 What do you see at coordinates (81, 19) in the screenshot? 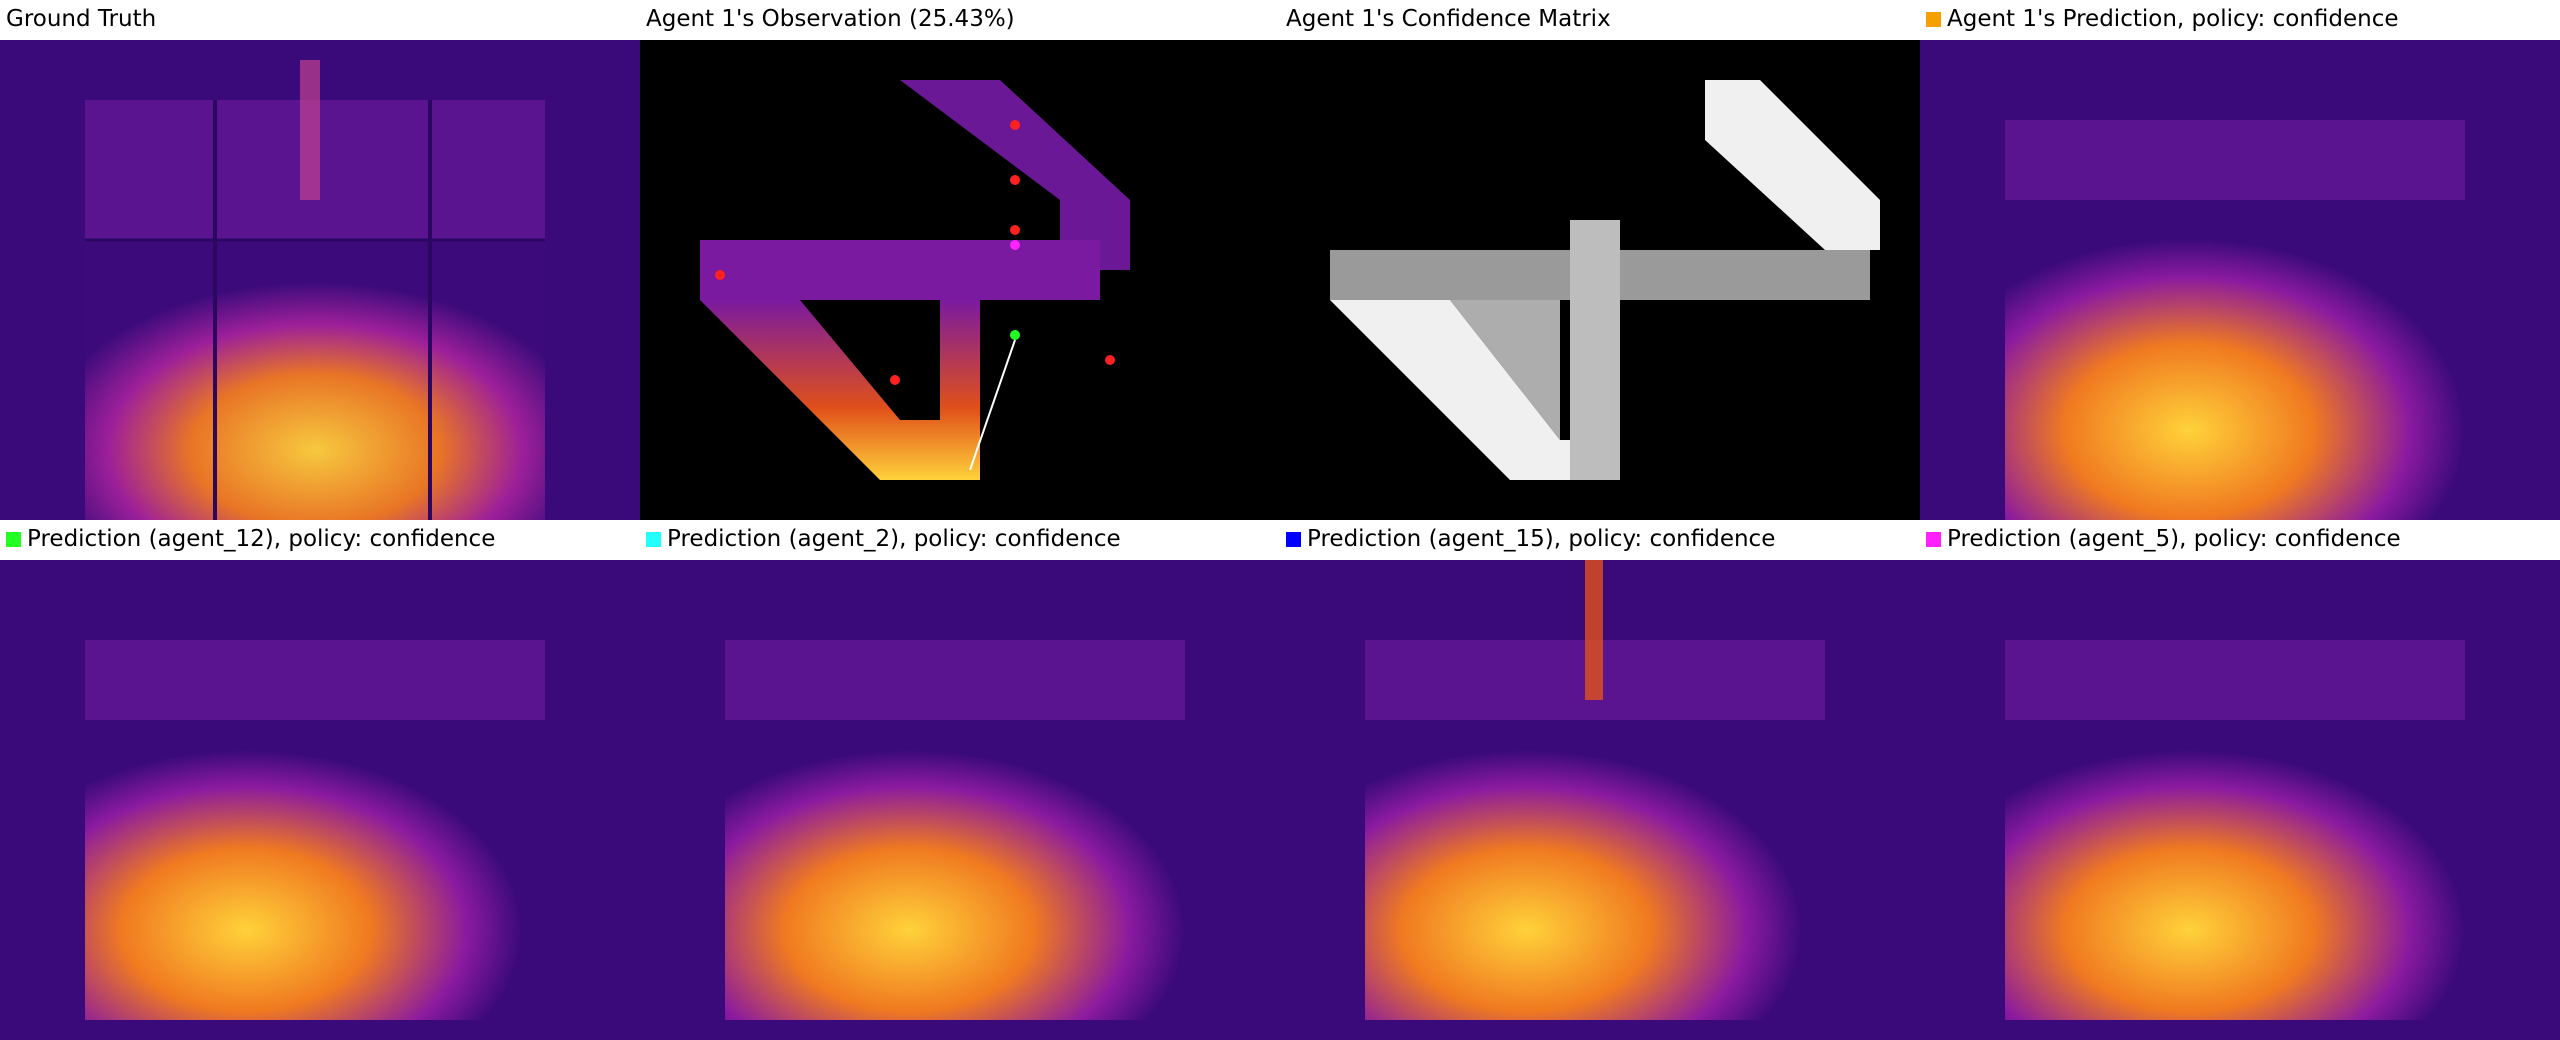
I see `panel-title-text: Ground Truth` at bounding box center [81, 19].